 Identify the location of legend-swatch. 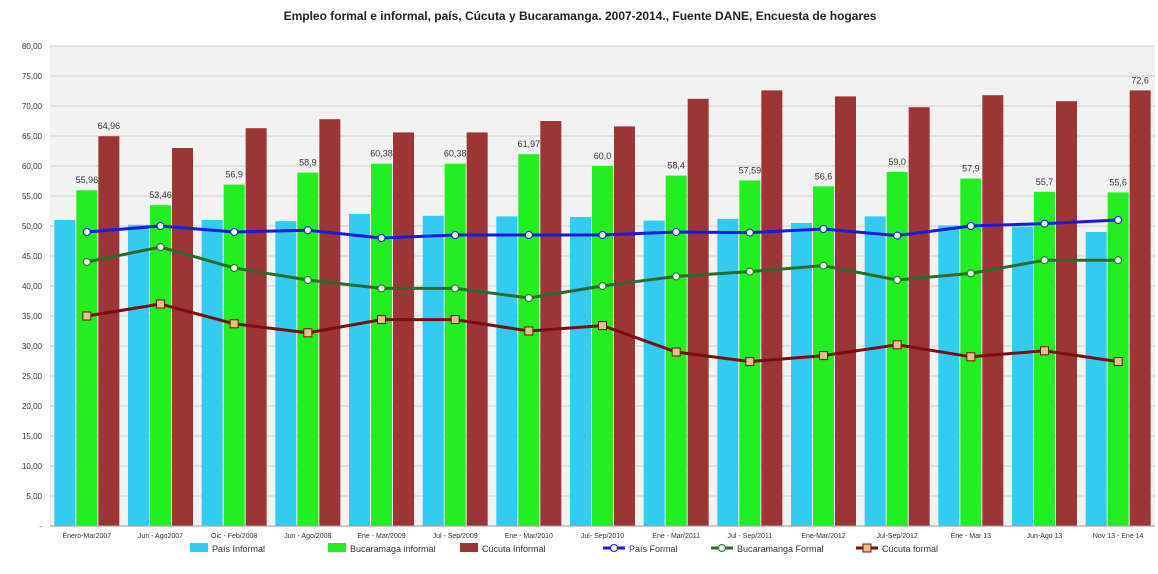
(469, 547).